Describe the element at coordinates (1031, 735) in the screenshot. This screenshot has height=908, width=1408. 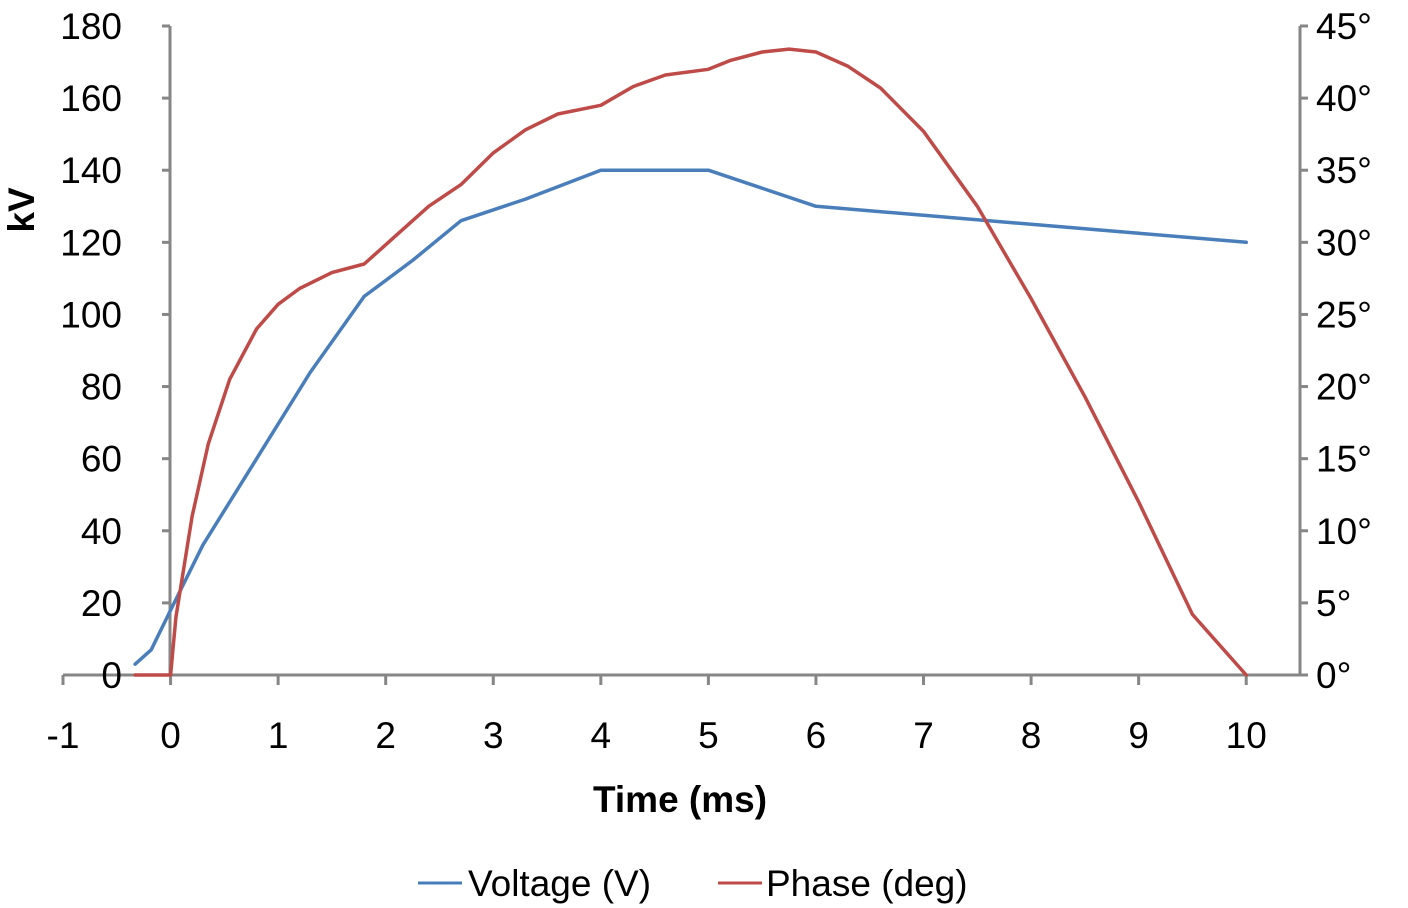
I see `x-tick-label: 8` at that location.